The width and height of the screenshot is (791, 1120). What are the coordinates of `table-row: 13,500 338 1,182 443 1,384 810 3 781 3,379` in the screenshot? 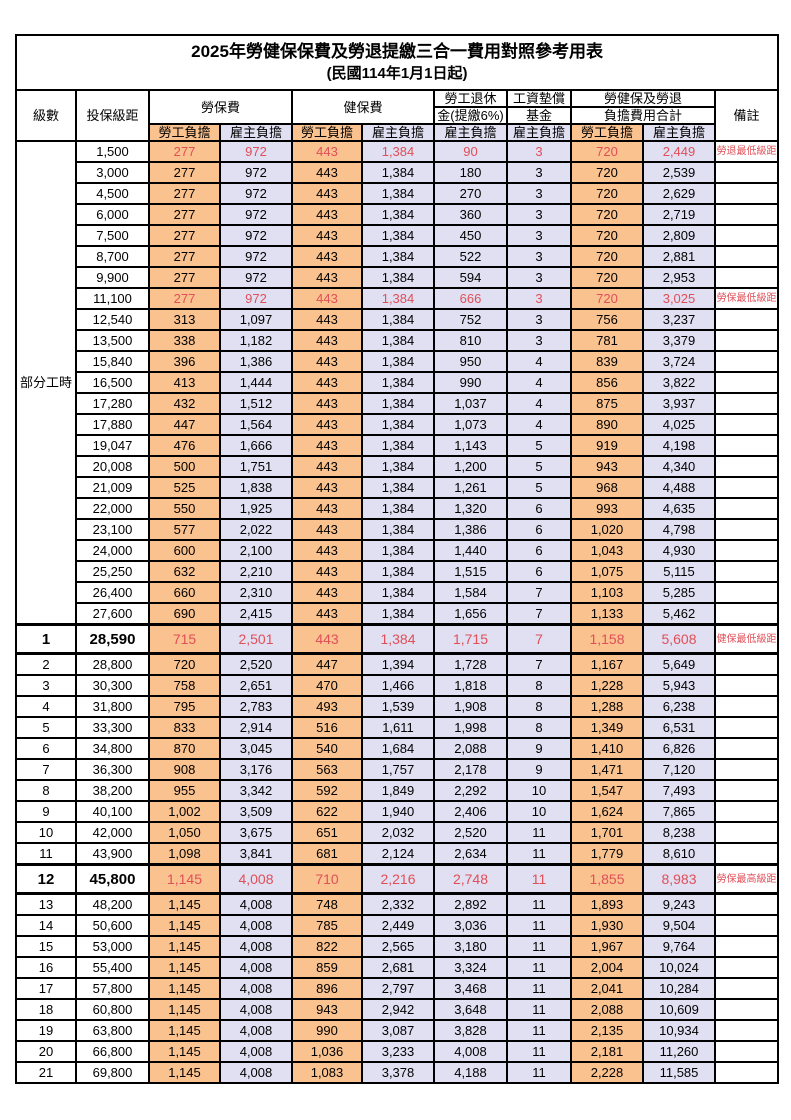 It's located at (398, 340).